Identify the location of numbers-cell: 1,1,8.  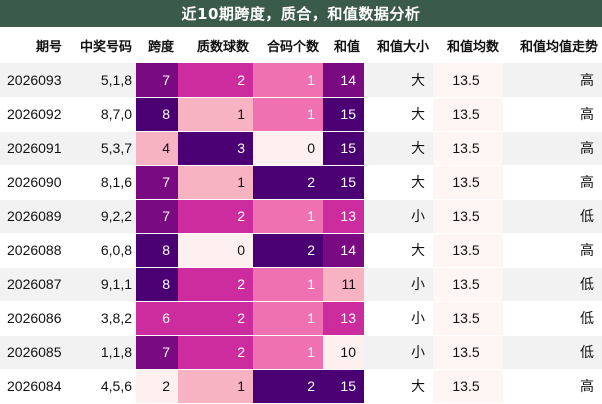
(101, 352).